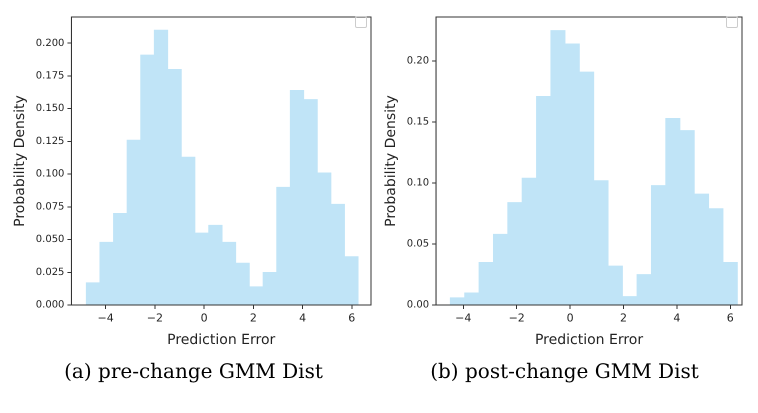 The image size is (758, 413). I want to click on text: (a) pre-change GMM Dist, so click(193, 371).